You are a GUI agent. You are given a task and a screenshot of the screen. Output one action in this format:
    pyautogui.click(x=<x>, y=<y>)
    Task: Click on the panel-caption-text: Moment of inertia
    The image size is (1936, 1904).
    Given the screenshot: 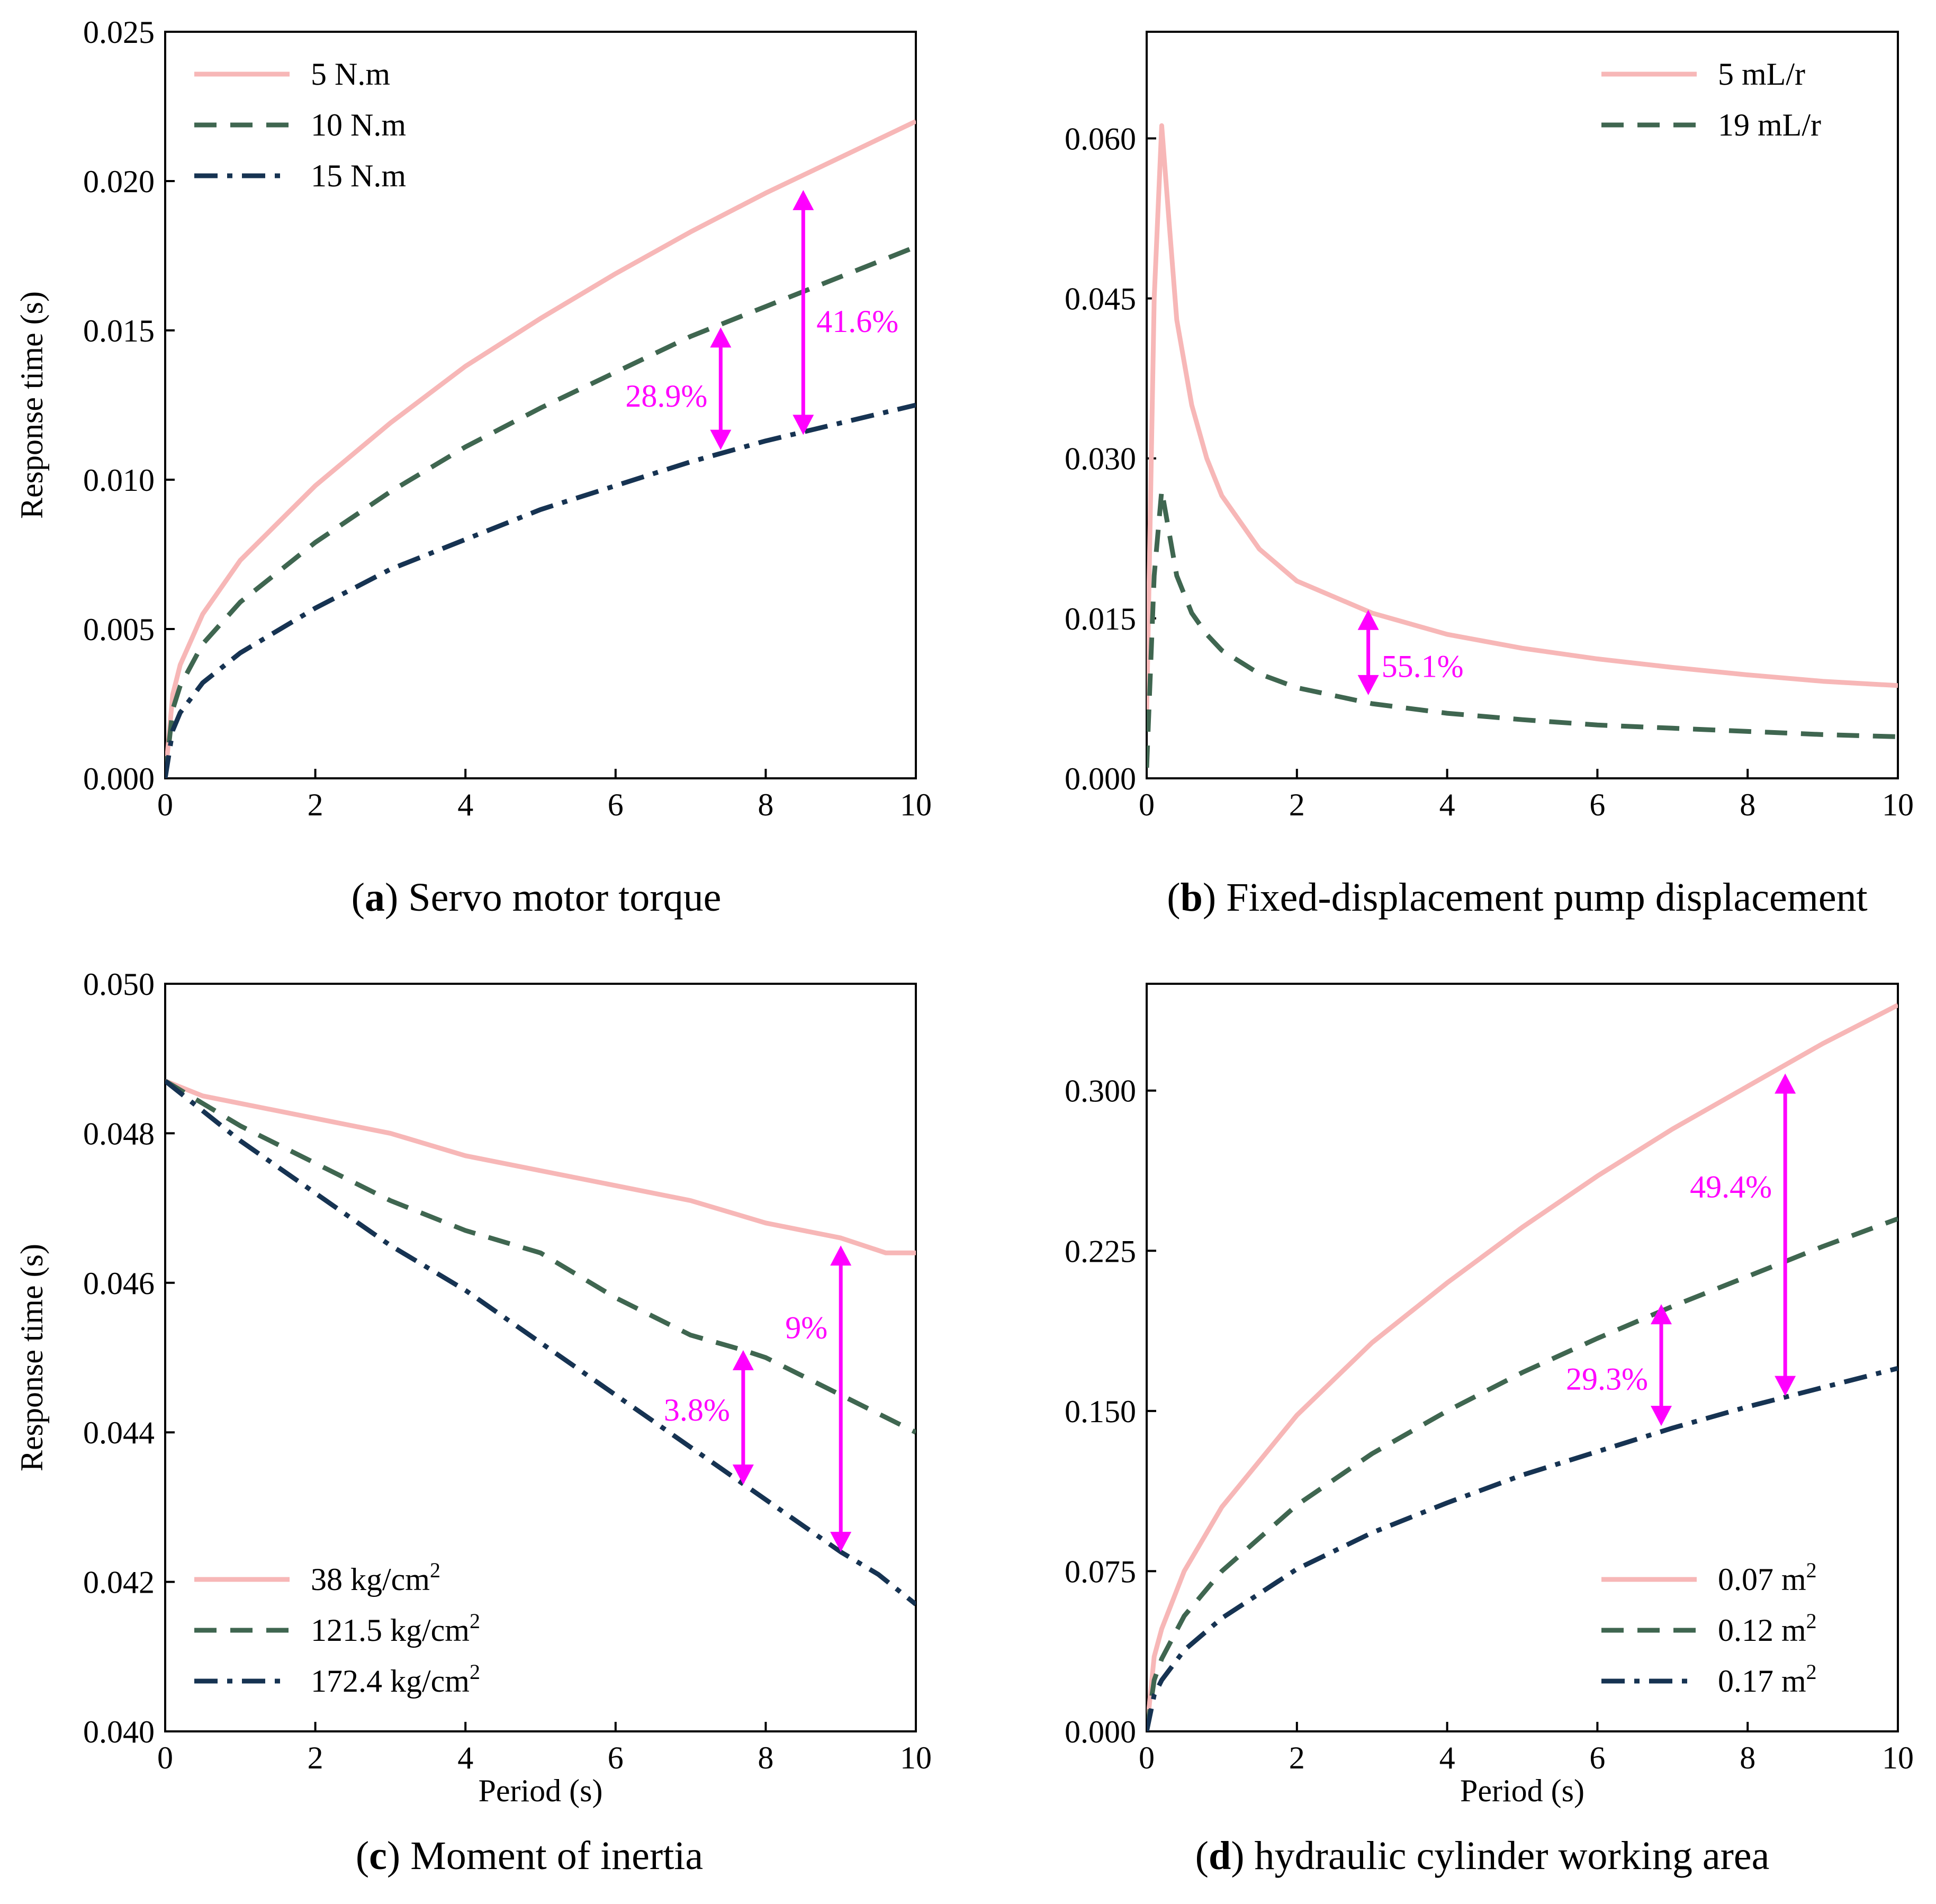 What is the action you would take?
    pyautogui.click(x=551, y=1856)
    